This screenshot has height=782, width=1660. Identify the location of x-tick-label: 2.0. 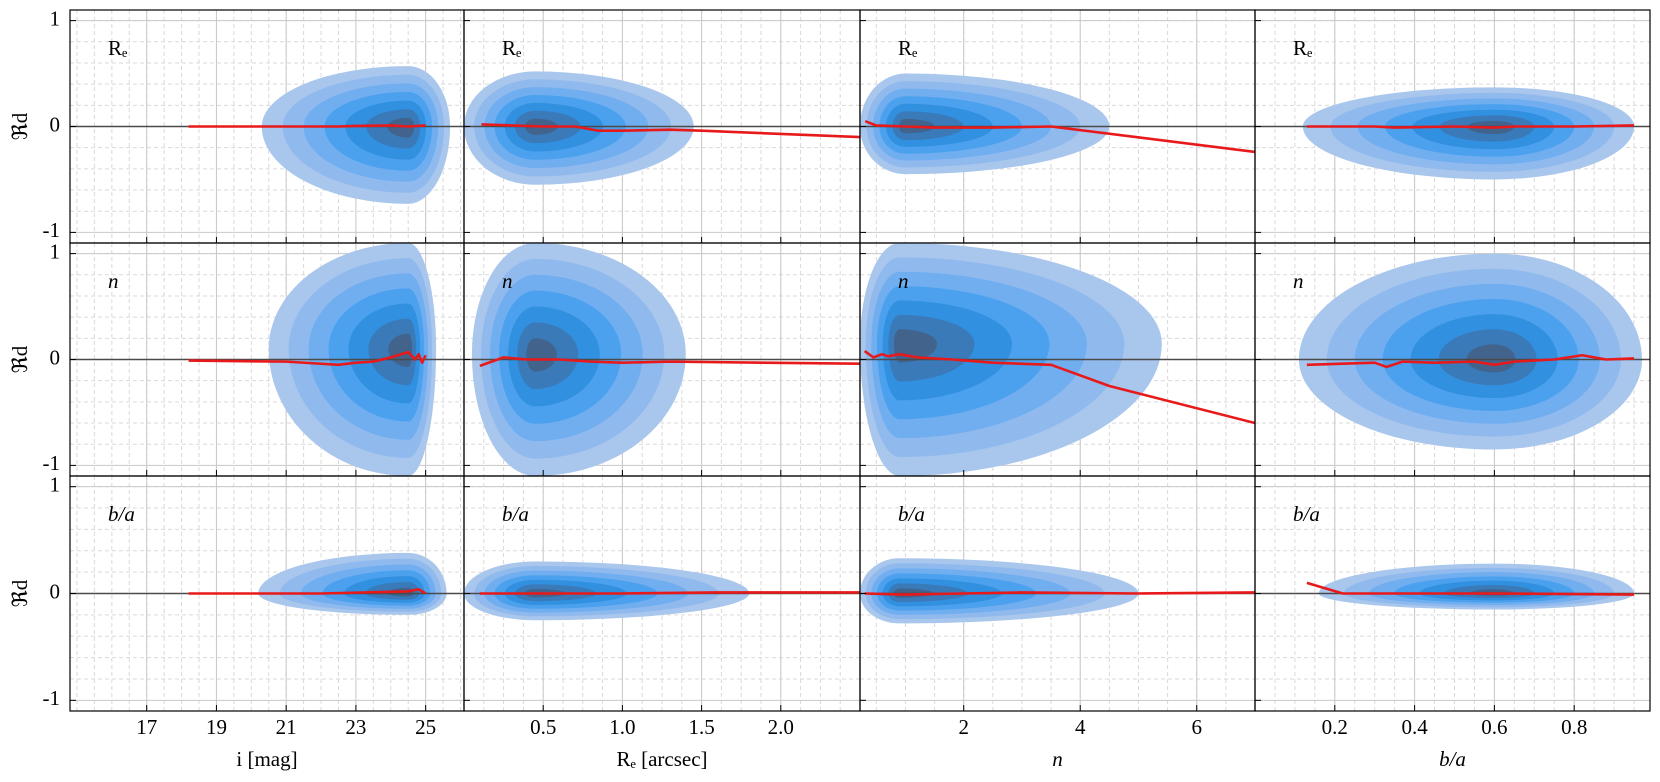
(781, 727).